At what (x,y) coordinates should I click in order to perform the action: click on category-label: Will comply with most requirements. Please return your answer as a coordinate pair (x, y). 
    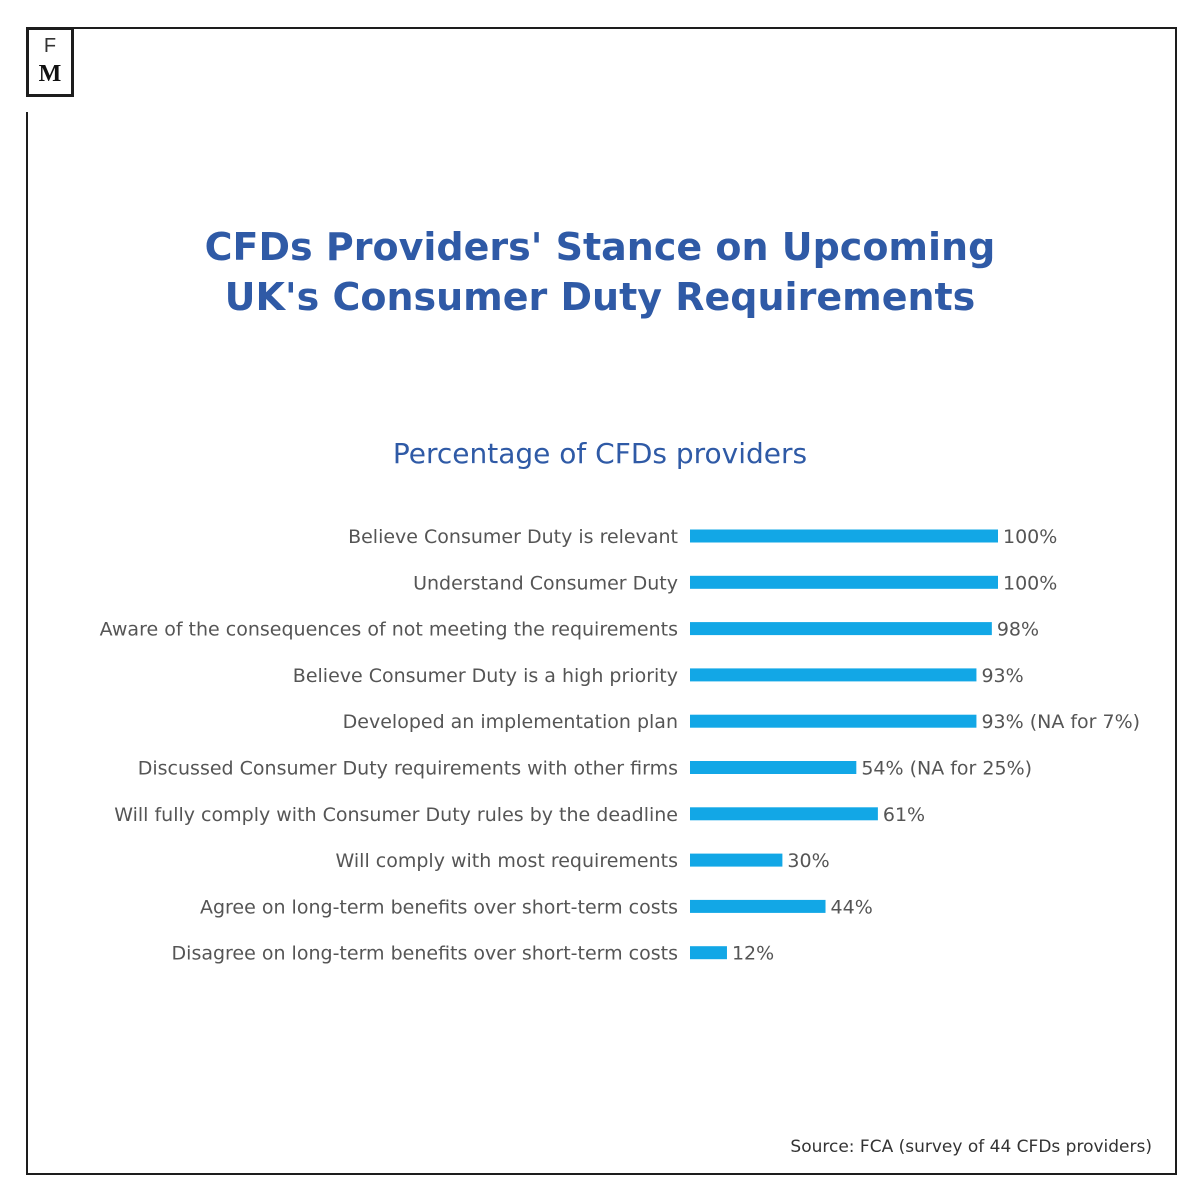
    Looking at the image, I should click on (507, 861).